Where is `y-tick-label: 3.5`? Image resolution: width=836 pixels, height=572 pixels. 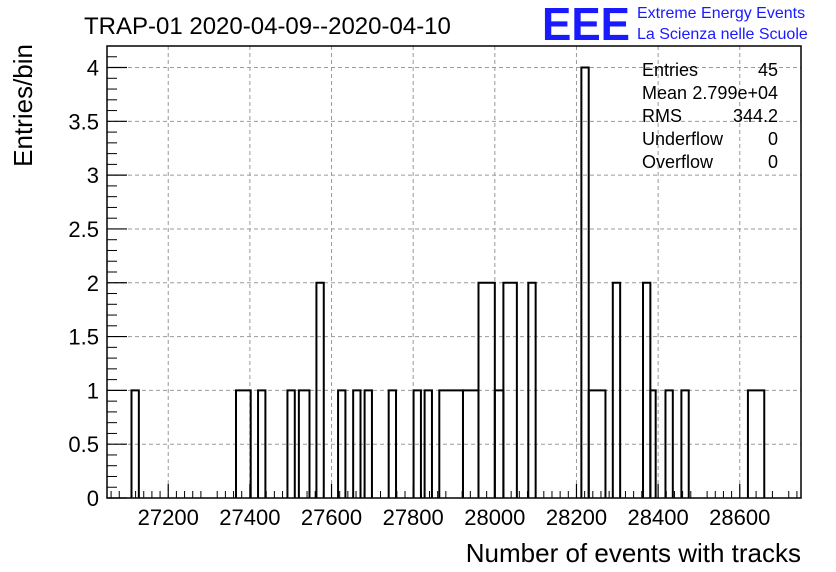
y-tick-label: 3.5 is located at coordinates (83, 121).